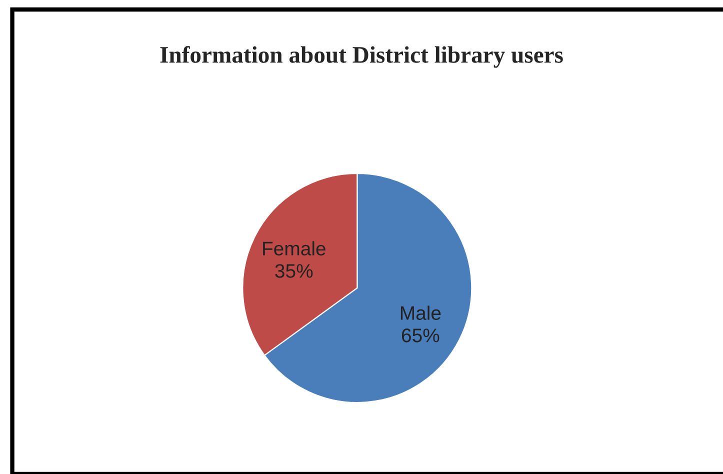  I want to click on slice-label: Male, so click(420, 313).